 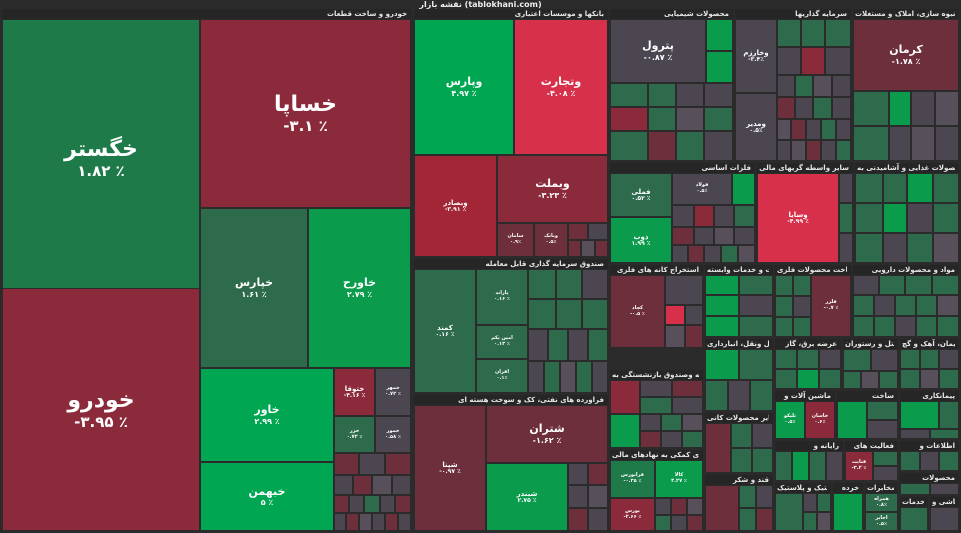 What do you see at coordinates (881, 521) in the screenshot?
I see `tile-akhaber: اخابر ۰.۵٪` at bounding box center [881, 521].